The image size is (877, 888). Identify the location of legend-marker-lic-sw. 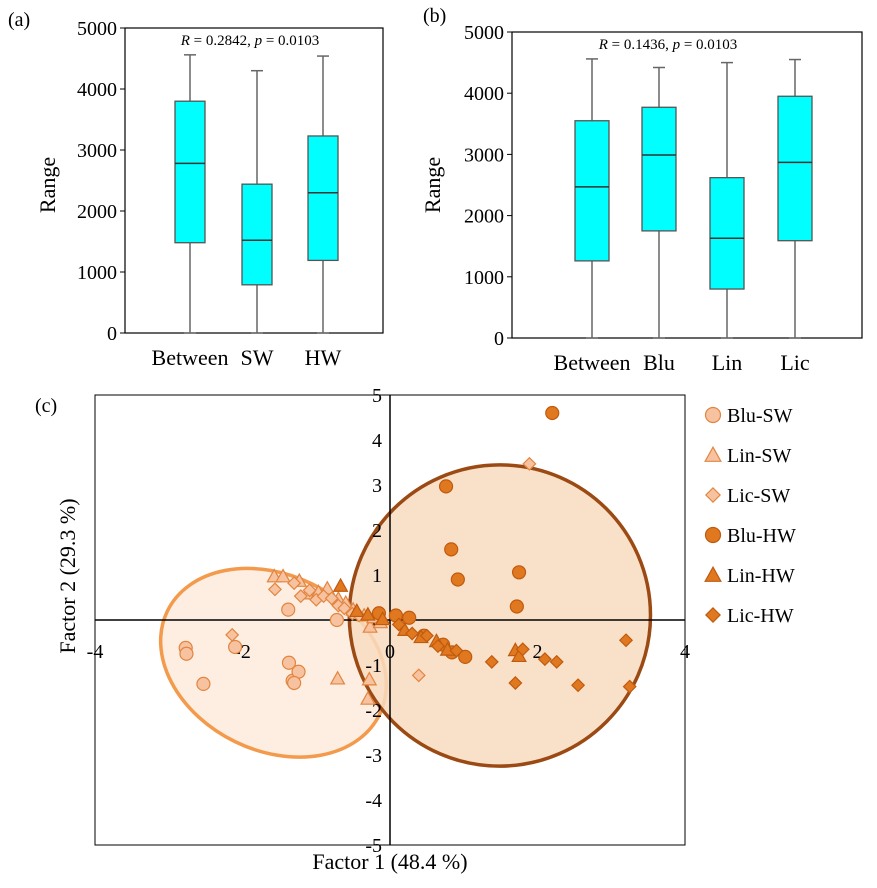
(713, 495).